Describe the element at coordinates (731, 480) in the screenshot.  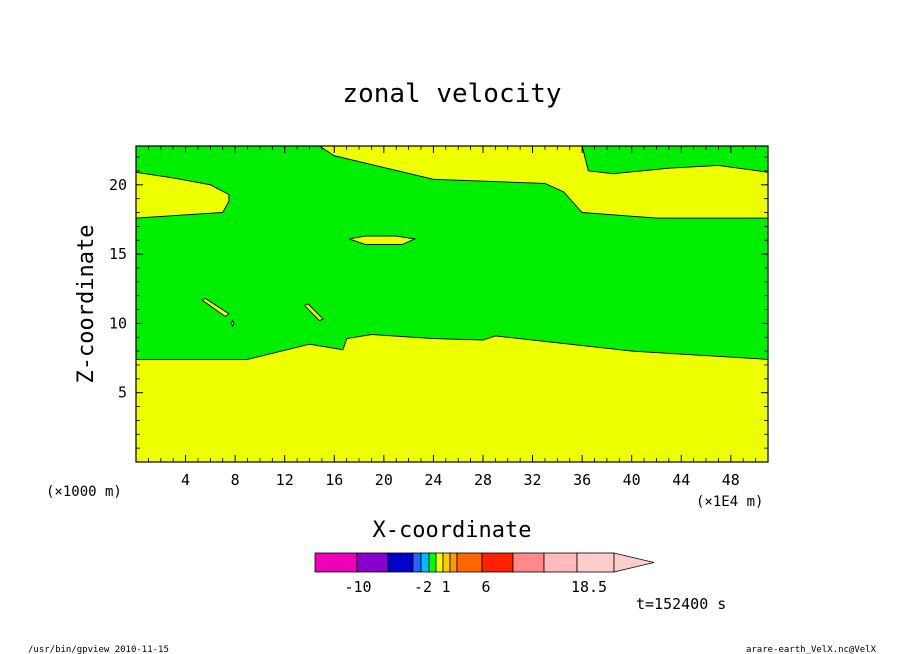
I see `x-tick-label: 48` at that location.